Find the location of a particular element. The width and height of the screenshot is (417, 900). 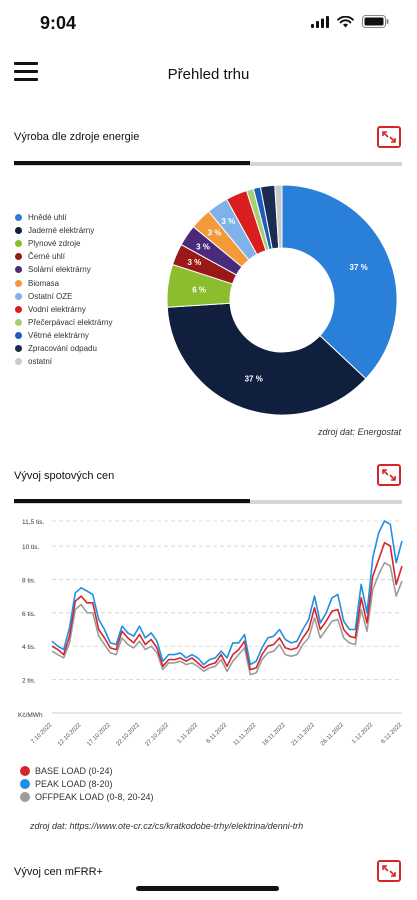

legend-label: Přečerpávací elektrárny is located at coordinates (70, 322).